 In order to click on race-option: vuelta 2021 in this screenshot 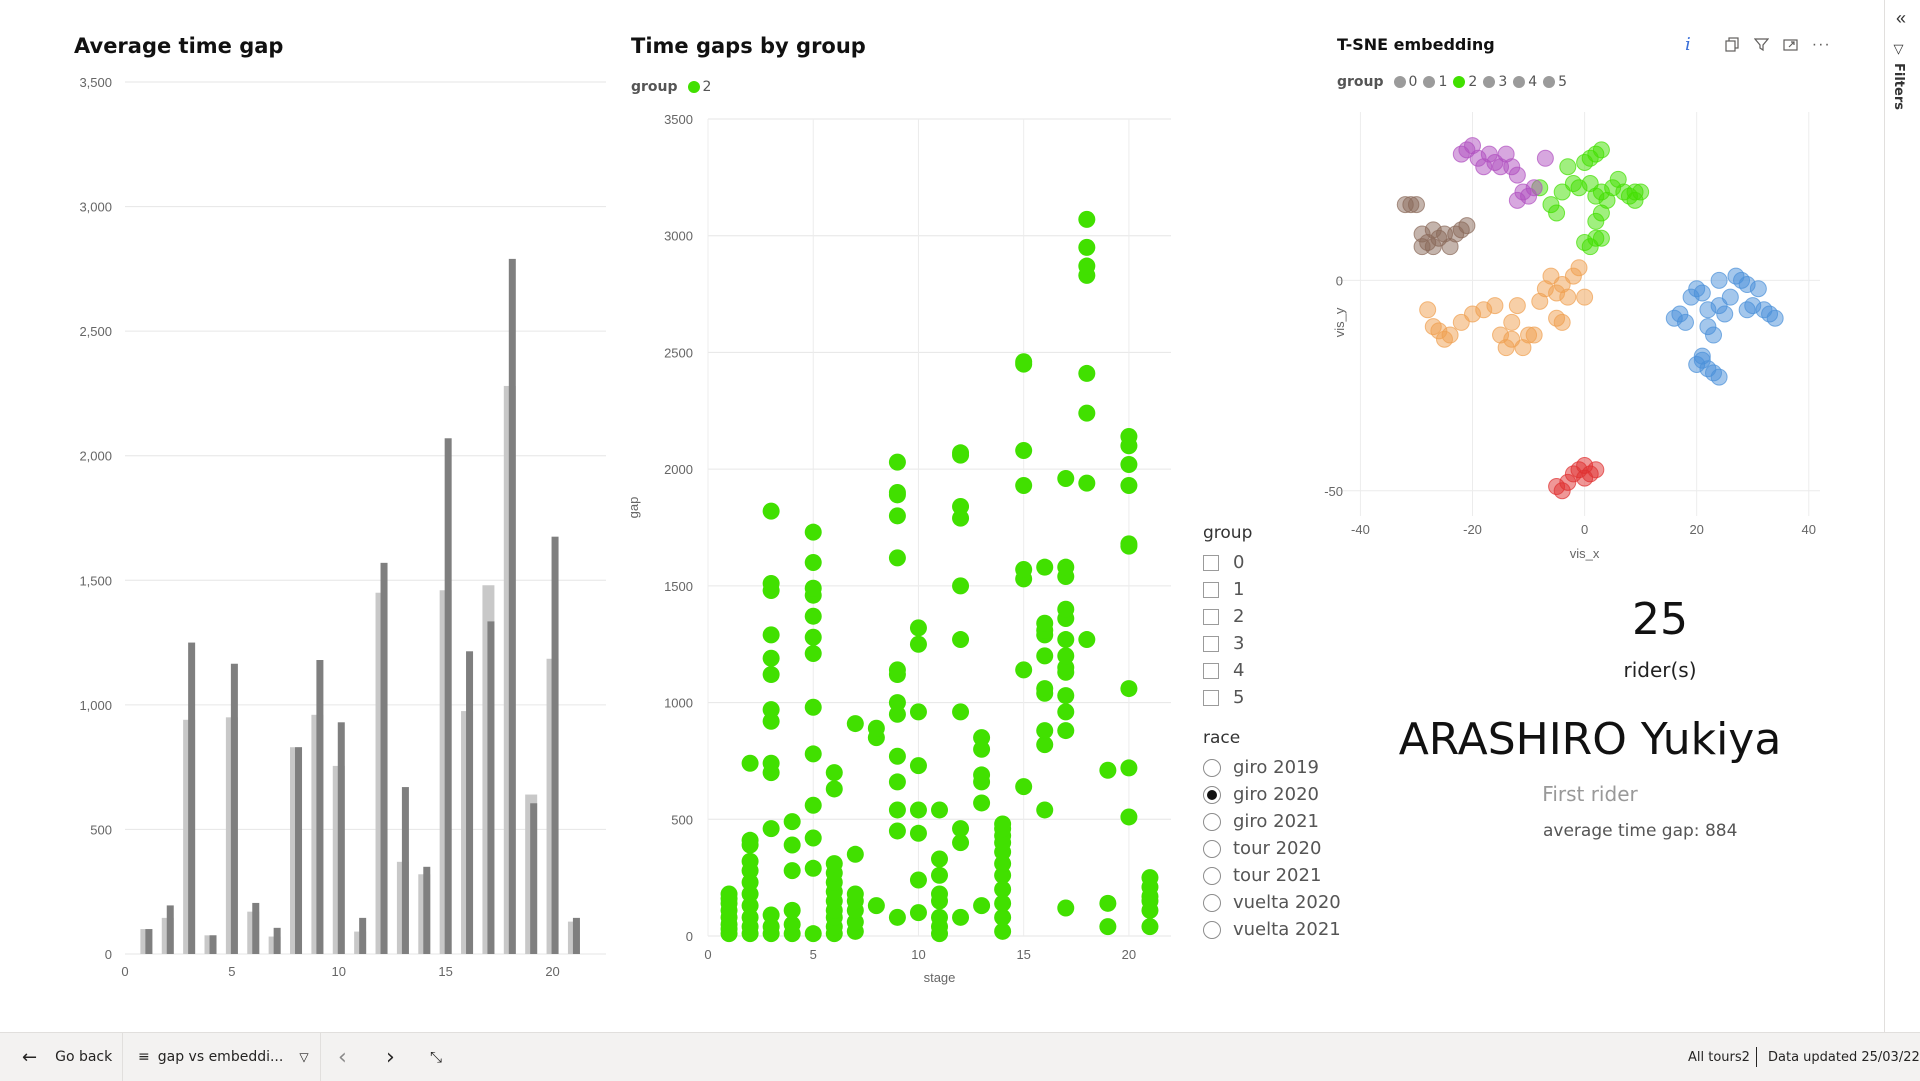, I will do `click(1272, 929)`.